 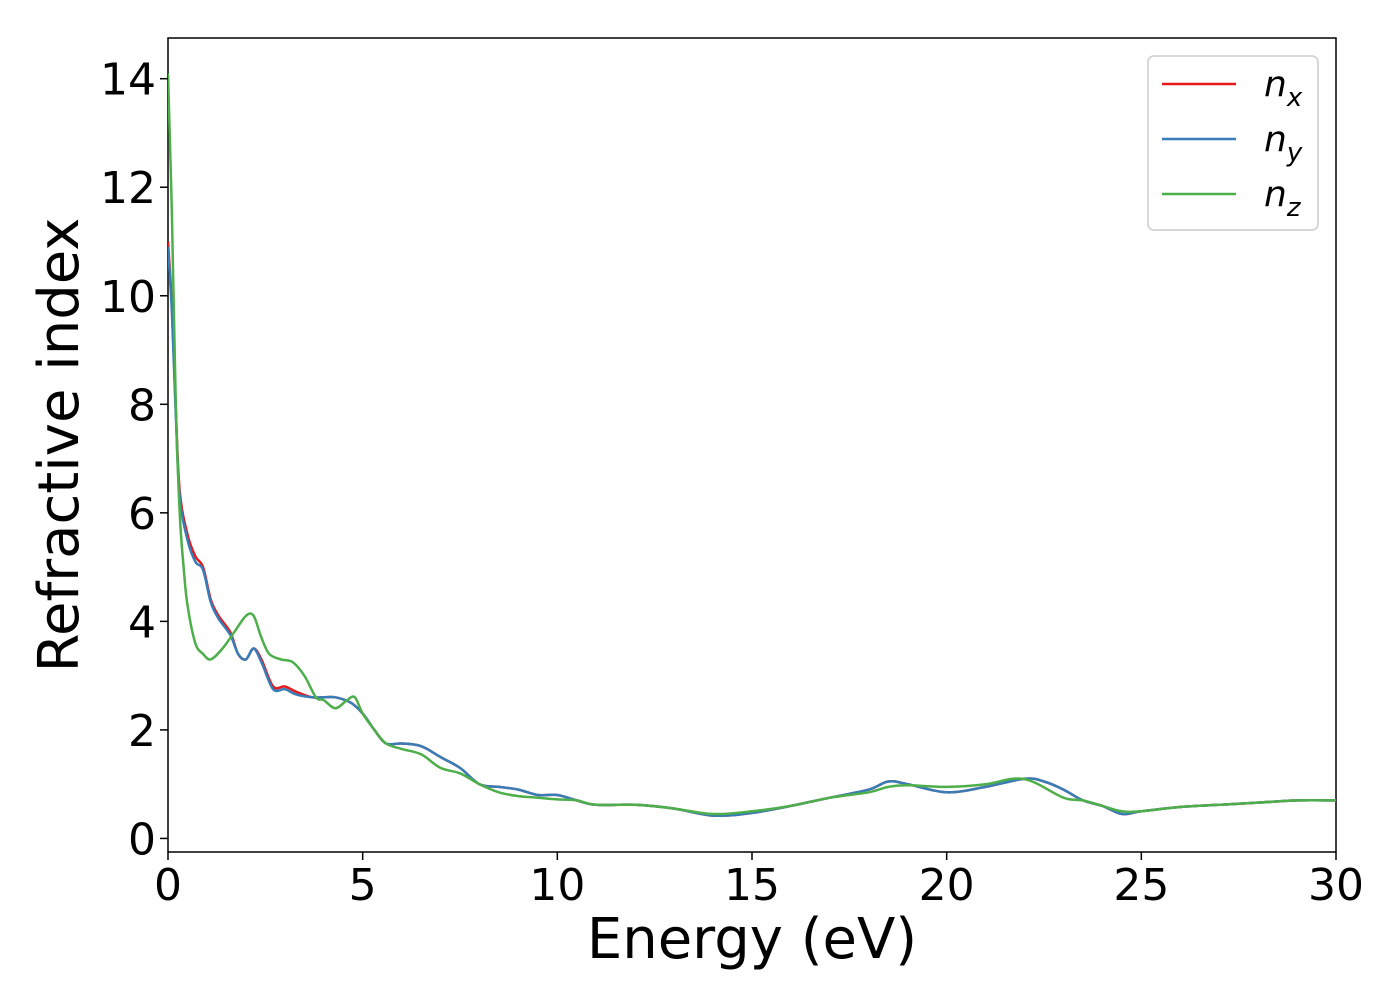 What do you see at coordinates (142, 622) in the screenshot?
I see `y-tick-label: 4` at bounding box center [142, 622].